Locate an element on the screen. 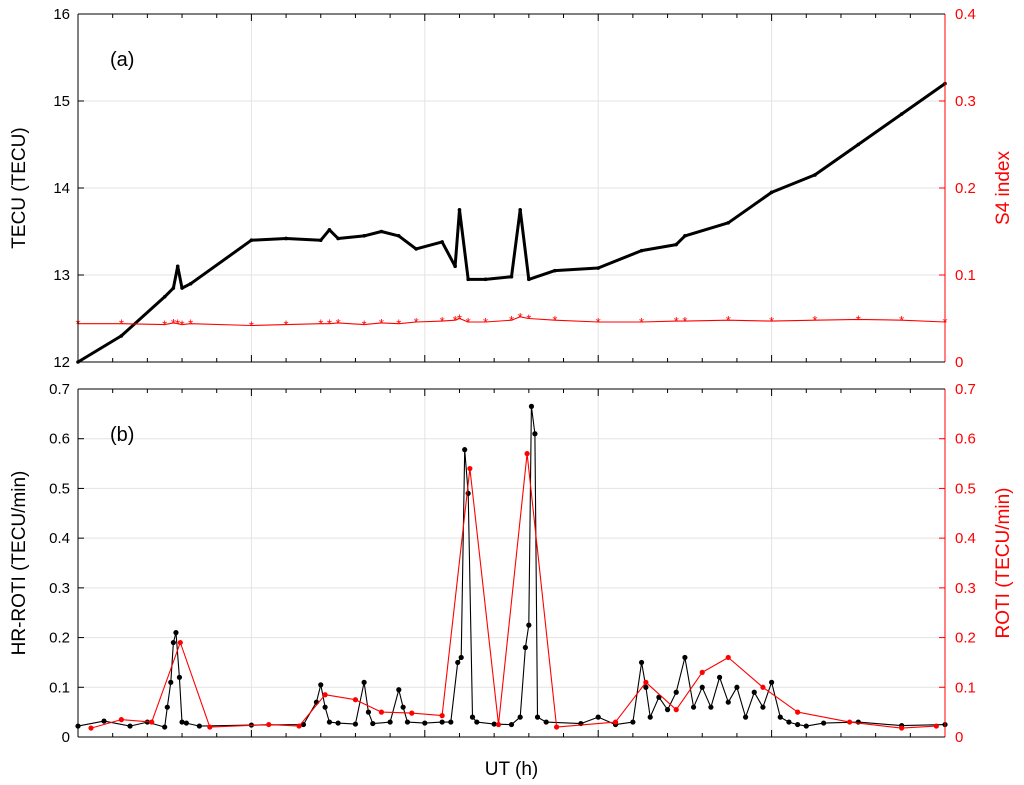 The width and height of the screenshot is (1024, 785). y-axis-label-right: ROTI (TECU/min) is located at coordinates (1003, 563).